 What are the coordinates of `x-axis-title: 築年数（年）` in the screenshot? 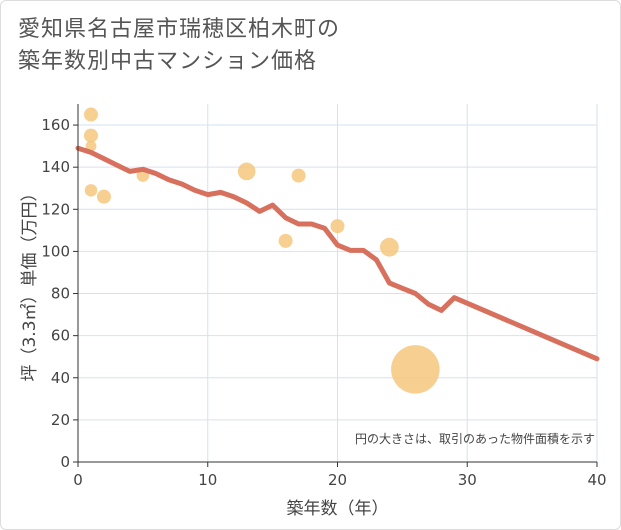 It's located at (338, 509).